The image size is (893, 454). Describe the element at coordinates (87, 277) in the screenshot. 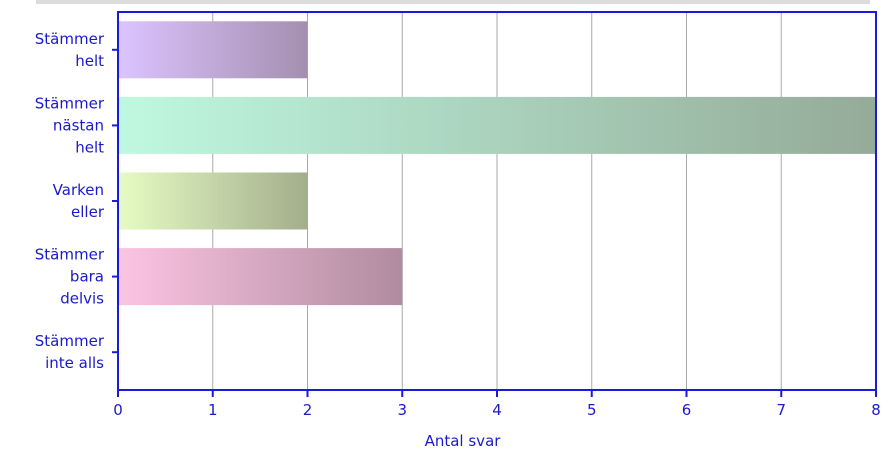

I see `category-label: bara` at that location.